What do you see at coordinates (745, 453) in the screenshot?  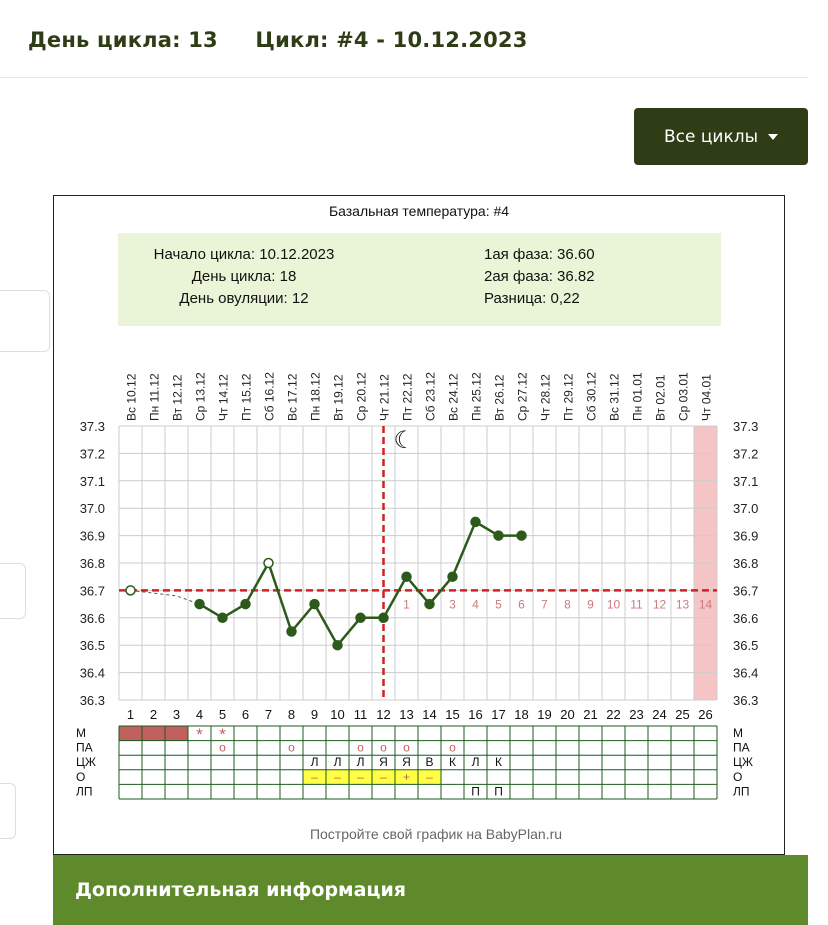 I see `ytick-right: 37.2` at bounding box center [745, 453].